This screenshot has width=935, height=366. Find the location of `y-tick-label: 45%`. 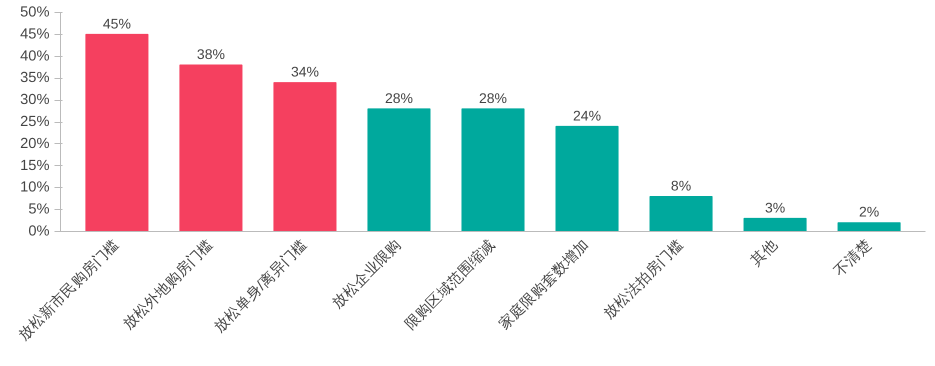

y-tick-label: 45% is located at coordinates (35, 34).